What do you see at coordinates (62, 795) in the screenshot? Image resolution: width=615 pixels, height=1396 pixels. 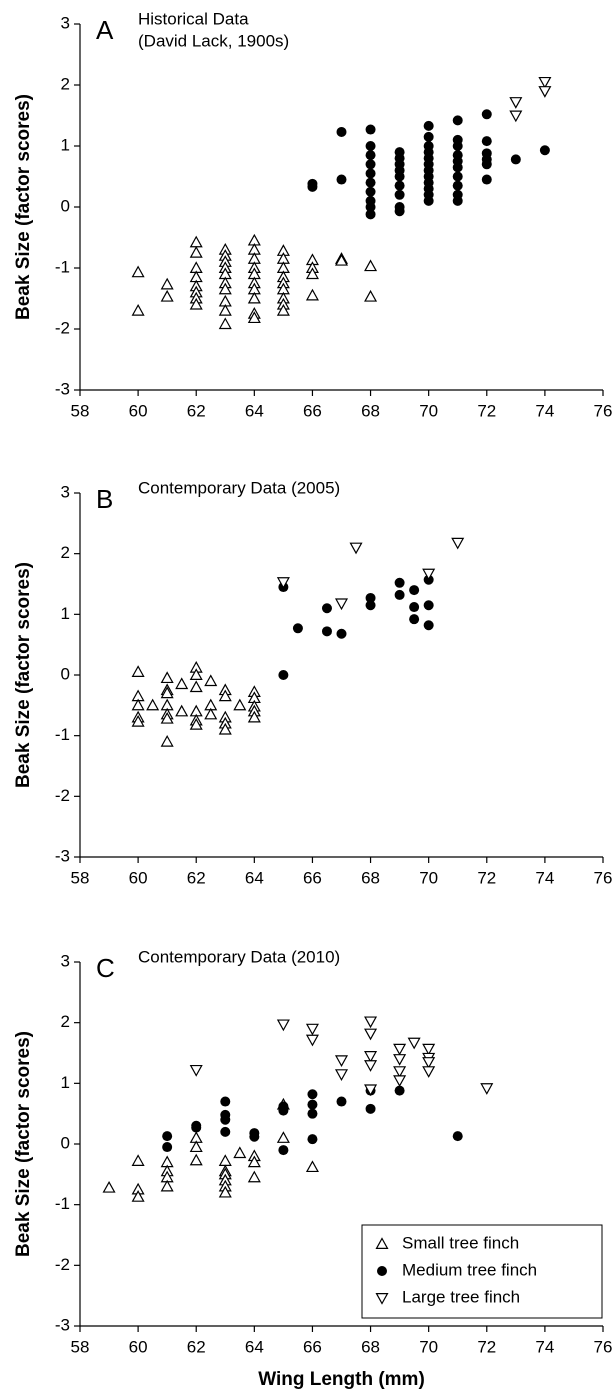 I see `y-tick-label: -2` at bounding box center [62, 795].